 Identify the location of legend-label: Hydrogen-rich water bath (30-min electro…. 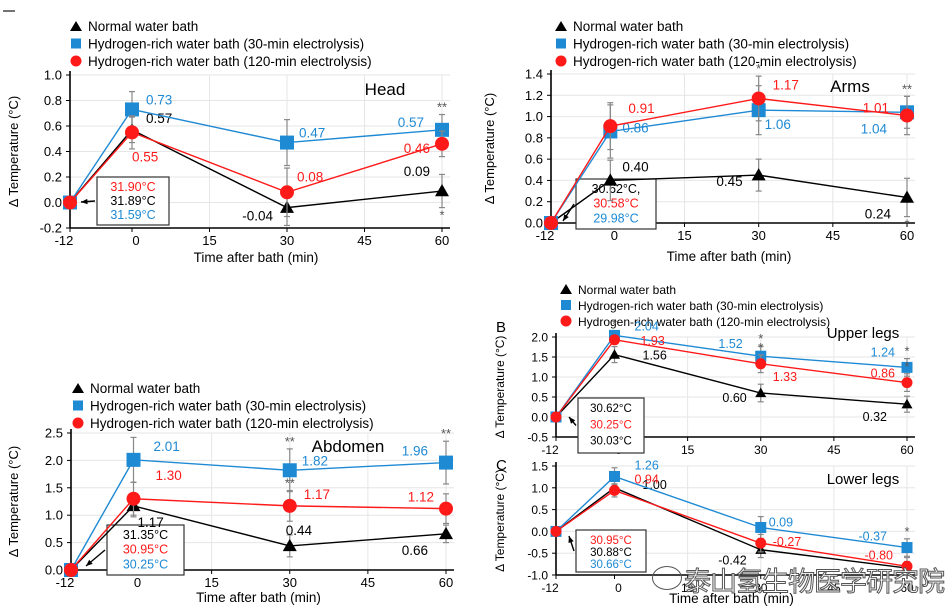
(226, 44).